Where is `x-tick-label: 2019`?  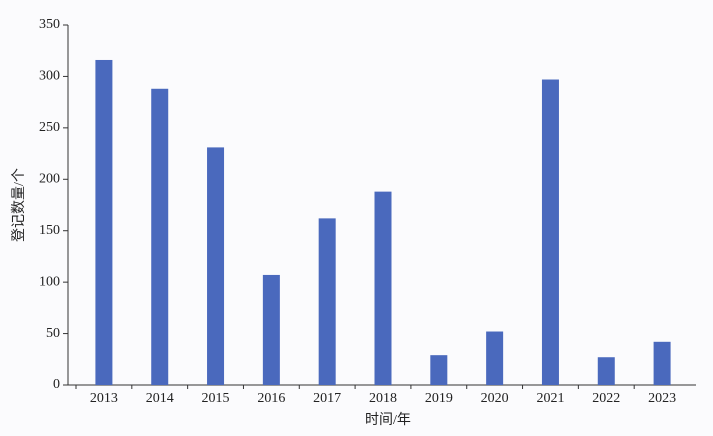 x-tick-label: 2019 is located at coordinates (439, 398).